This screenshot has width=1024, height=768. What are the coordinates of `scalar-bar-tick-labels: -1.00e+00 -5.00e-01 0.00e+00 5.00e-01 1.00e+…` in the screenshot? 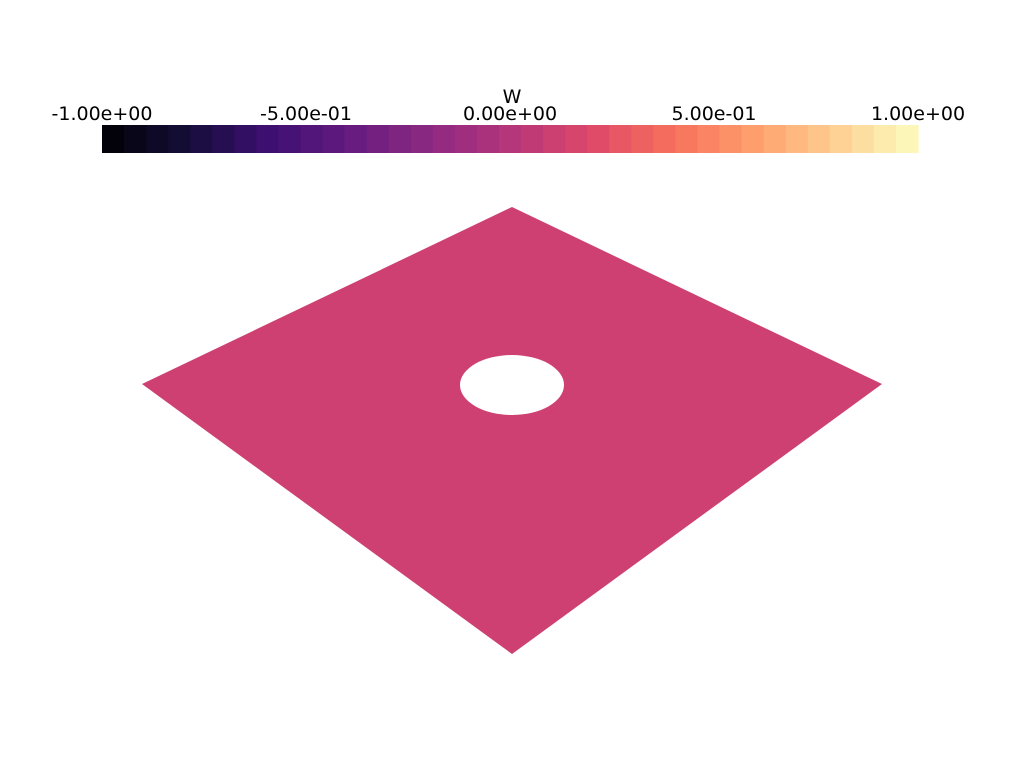 It's located at (509, 114).